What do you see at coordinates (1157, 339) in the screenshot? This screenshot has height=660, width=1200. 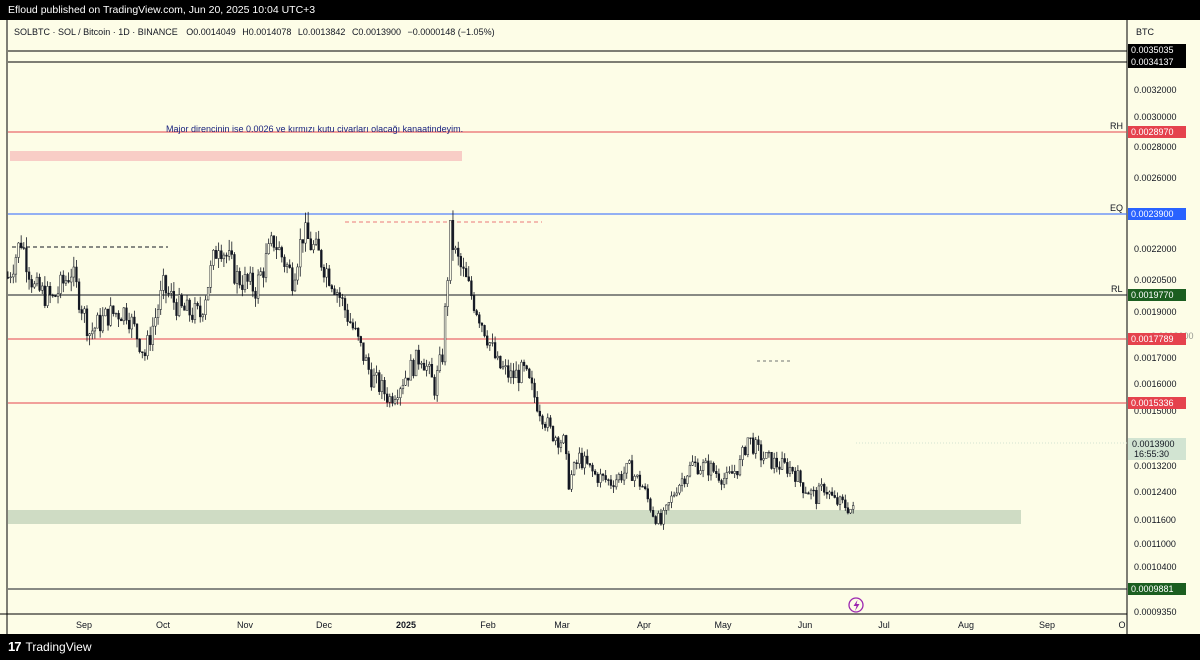 I see `level-badge-red-1: 0.0017789` at bounding box center [1157, 339].